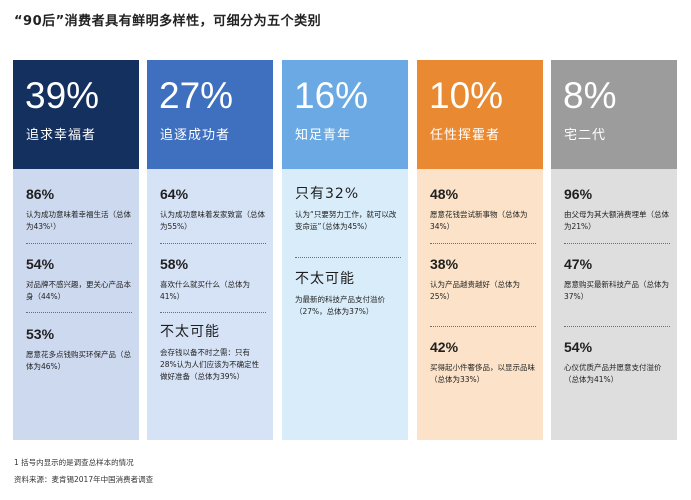 Image resolution: width=691 pixels, height=500 pixels. I want to click on segment-label: 任性挥霍者, so click(465, 135).